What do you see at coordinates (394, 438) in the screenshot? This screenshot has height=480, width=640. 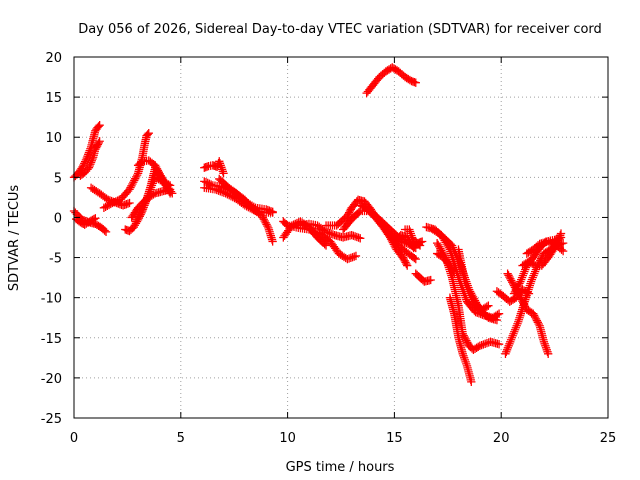 I see `x-tick-label: 15` at bounding box center [394, 438].